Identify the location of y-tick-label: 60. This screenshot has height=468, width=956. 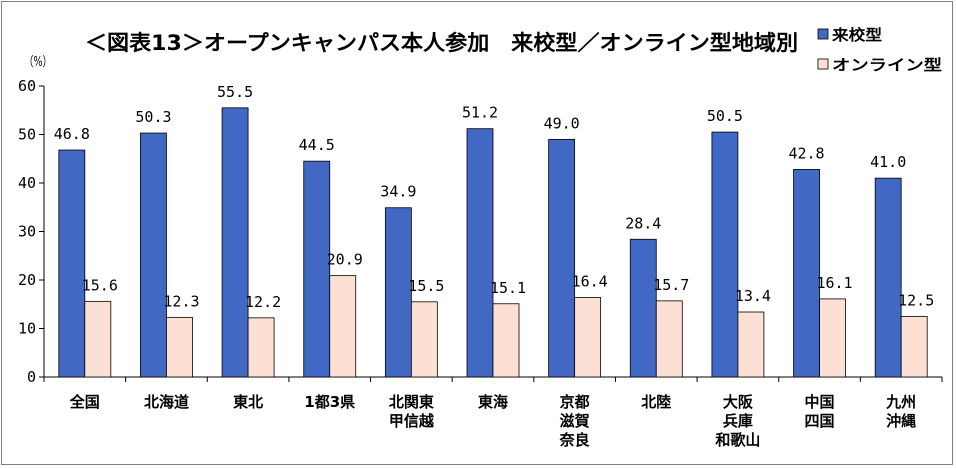
(27, 86).